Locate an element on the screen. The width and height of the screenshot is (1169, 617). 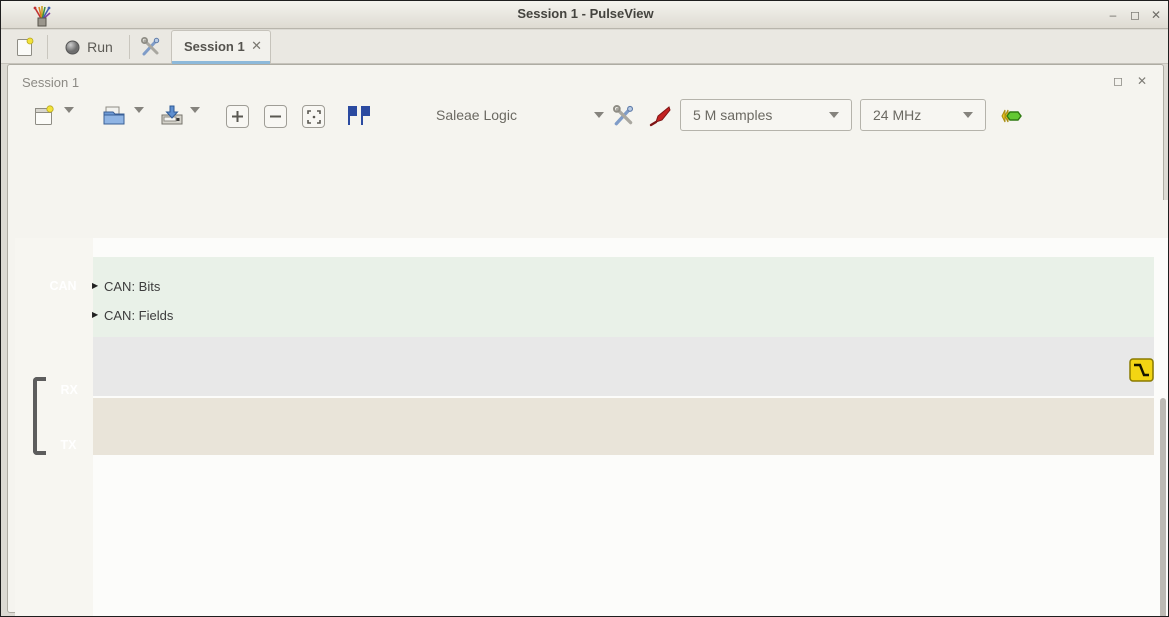
probe-icon is located at coordinates (660, 116).